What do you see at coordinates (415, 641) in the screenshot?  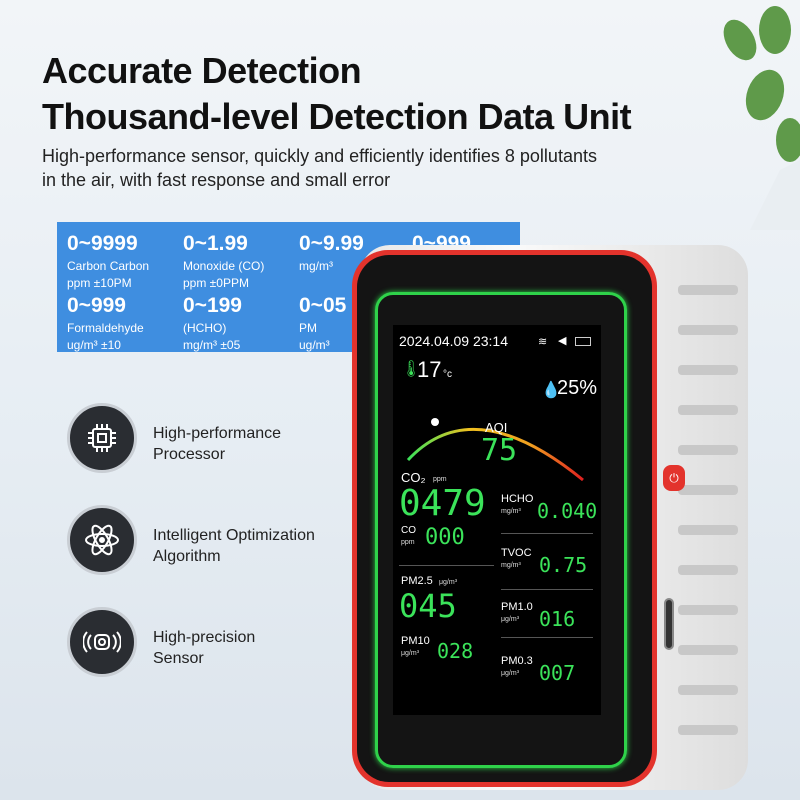 I see `pm10-label: PM10` at bounding box center [415, 641].